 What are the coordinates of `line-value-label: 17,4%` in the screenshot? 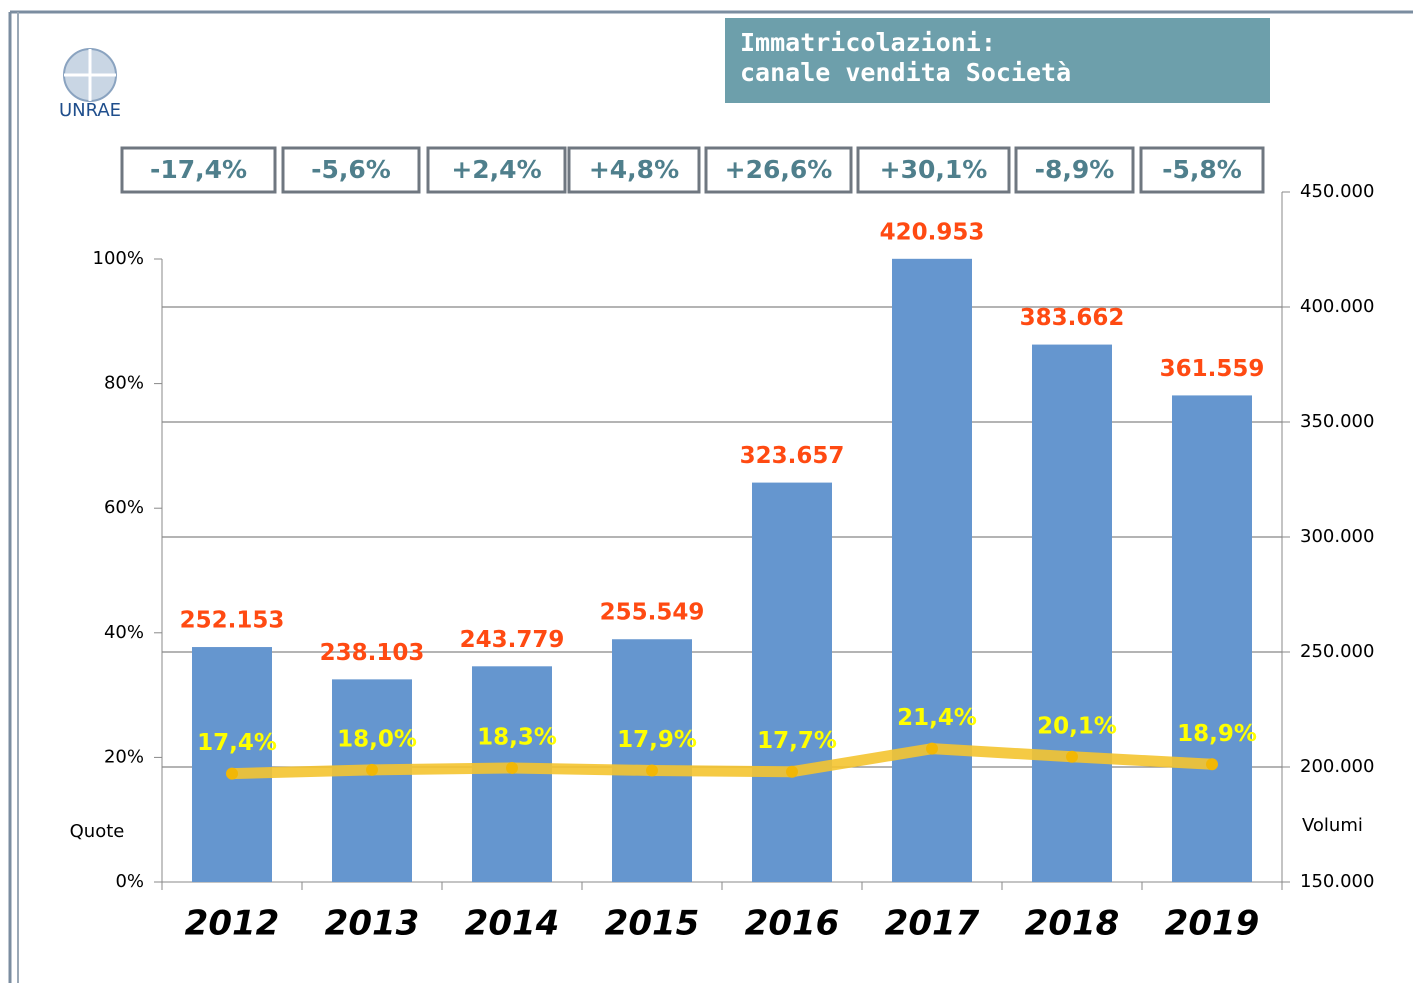 It's located at (237, 743).